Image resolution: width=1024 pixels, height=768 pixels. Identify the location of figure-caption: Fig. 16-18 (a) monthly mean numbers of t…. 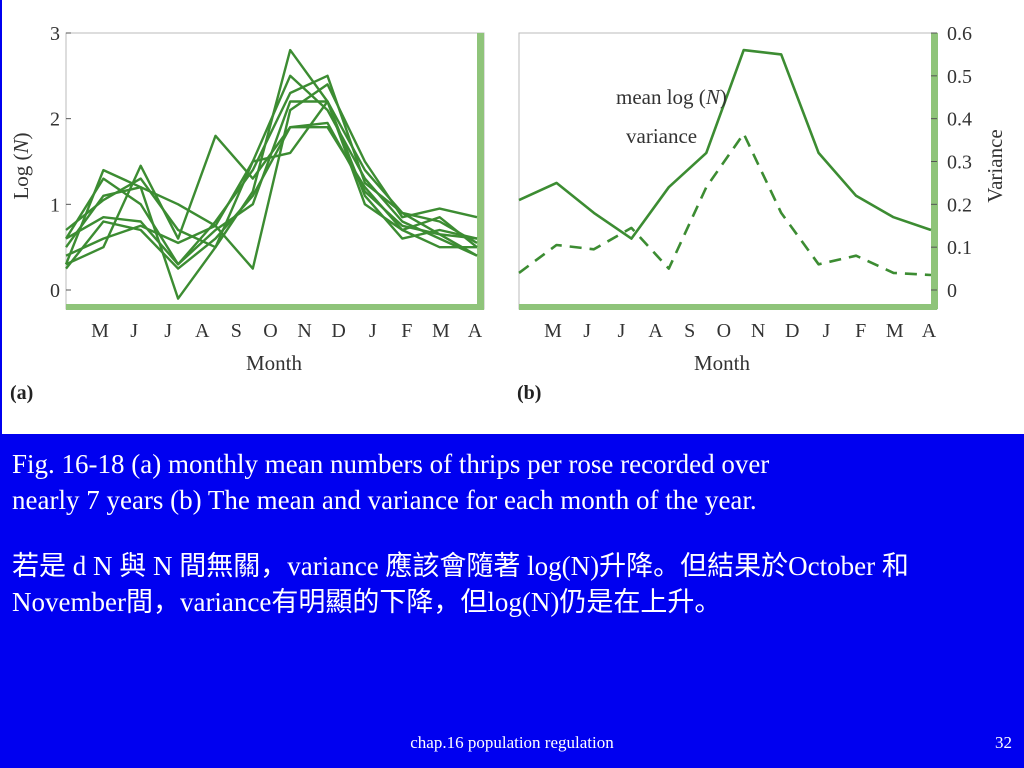
(512, 482).